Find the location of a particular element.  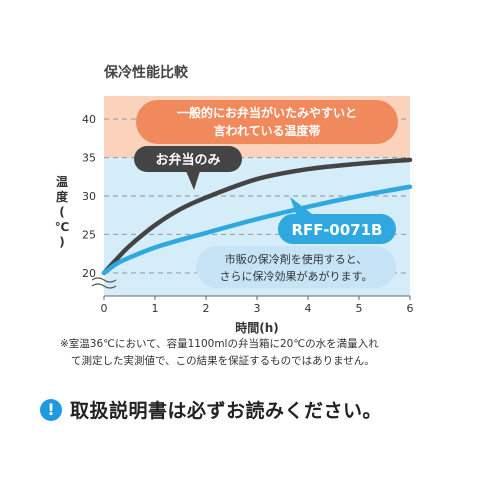

x-tick-label-4: 4 is located at coordinates (308, 308).